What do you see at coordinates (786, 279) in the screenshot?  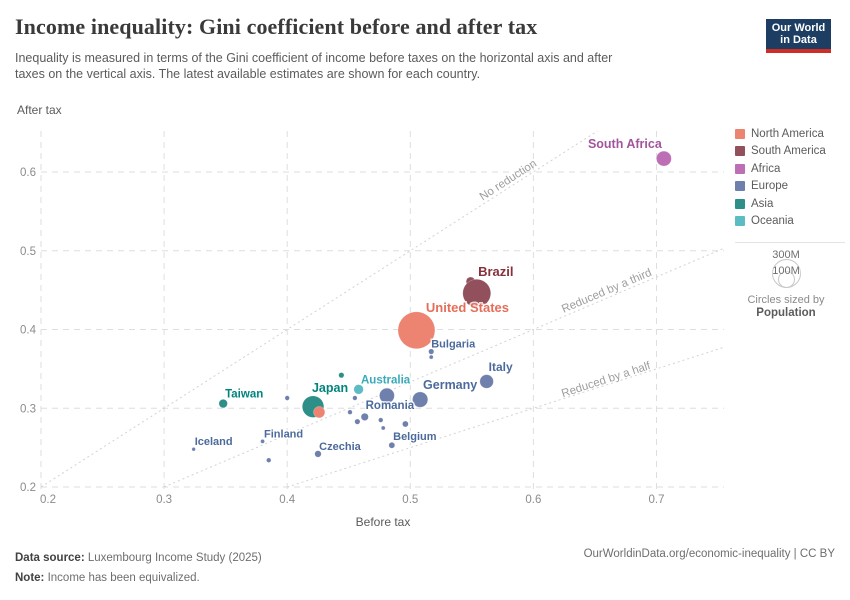 I see `size-legend-small-circle` at bounding box center [786, 279].